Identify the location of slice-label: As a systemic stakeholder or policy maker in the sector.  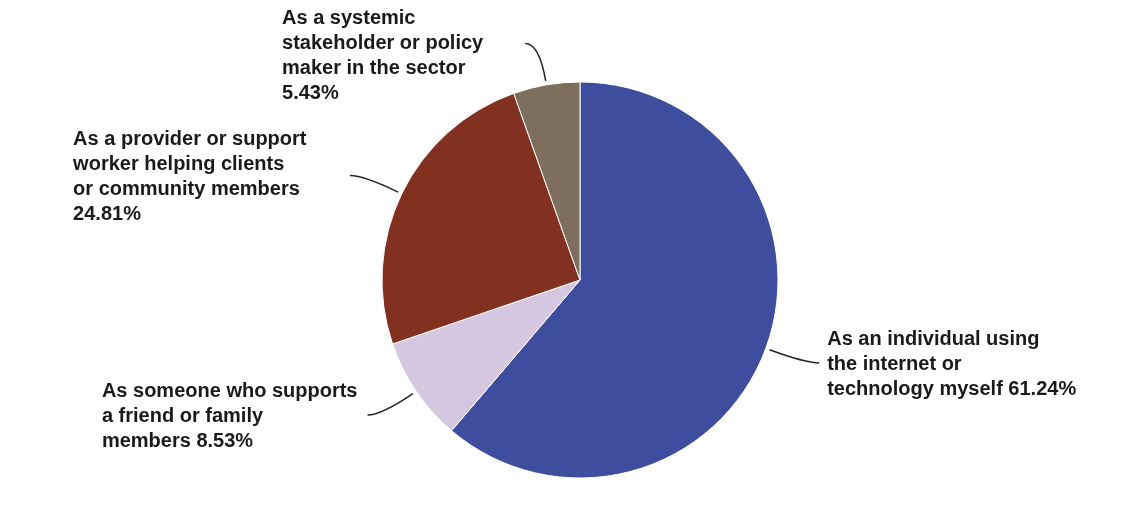
(383, 42).